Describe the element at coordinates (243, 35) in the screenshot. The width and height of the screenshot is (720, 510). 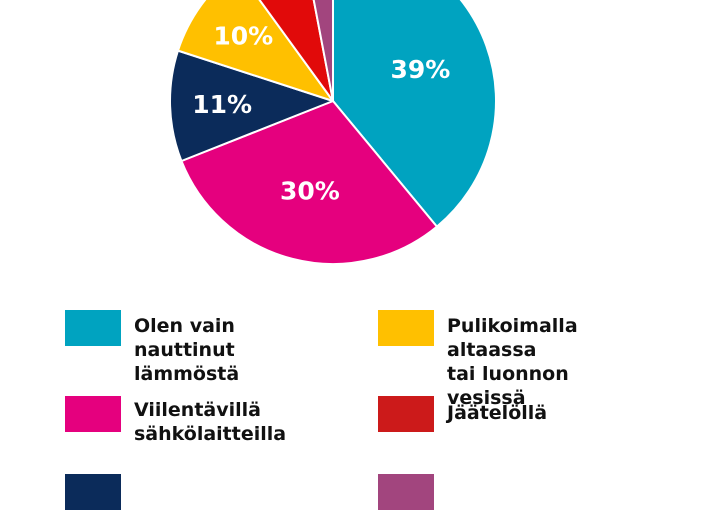
I see `pie-slice-label-3: 10%` at that location.